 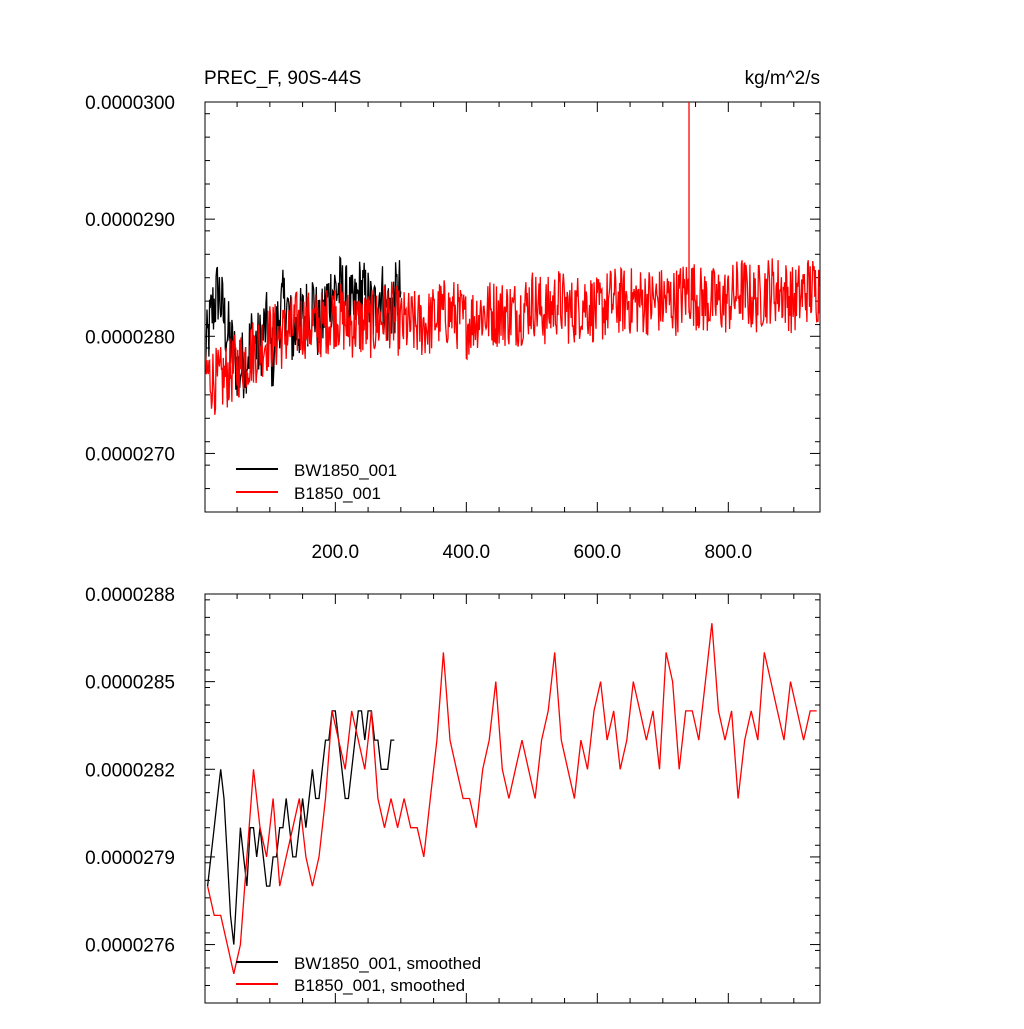 I want to click on x-tick-label: 400.0, so click(x=467, y=552).